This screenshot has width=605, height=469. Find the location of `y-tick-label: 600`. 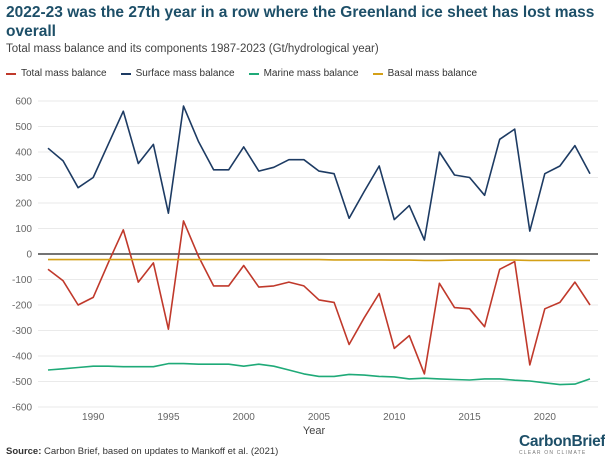

y-tick-label: 600 is located at coordinates (23, 102).